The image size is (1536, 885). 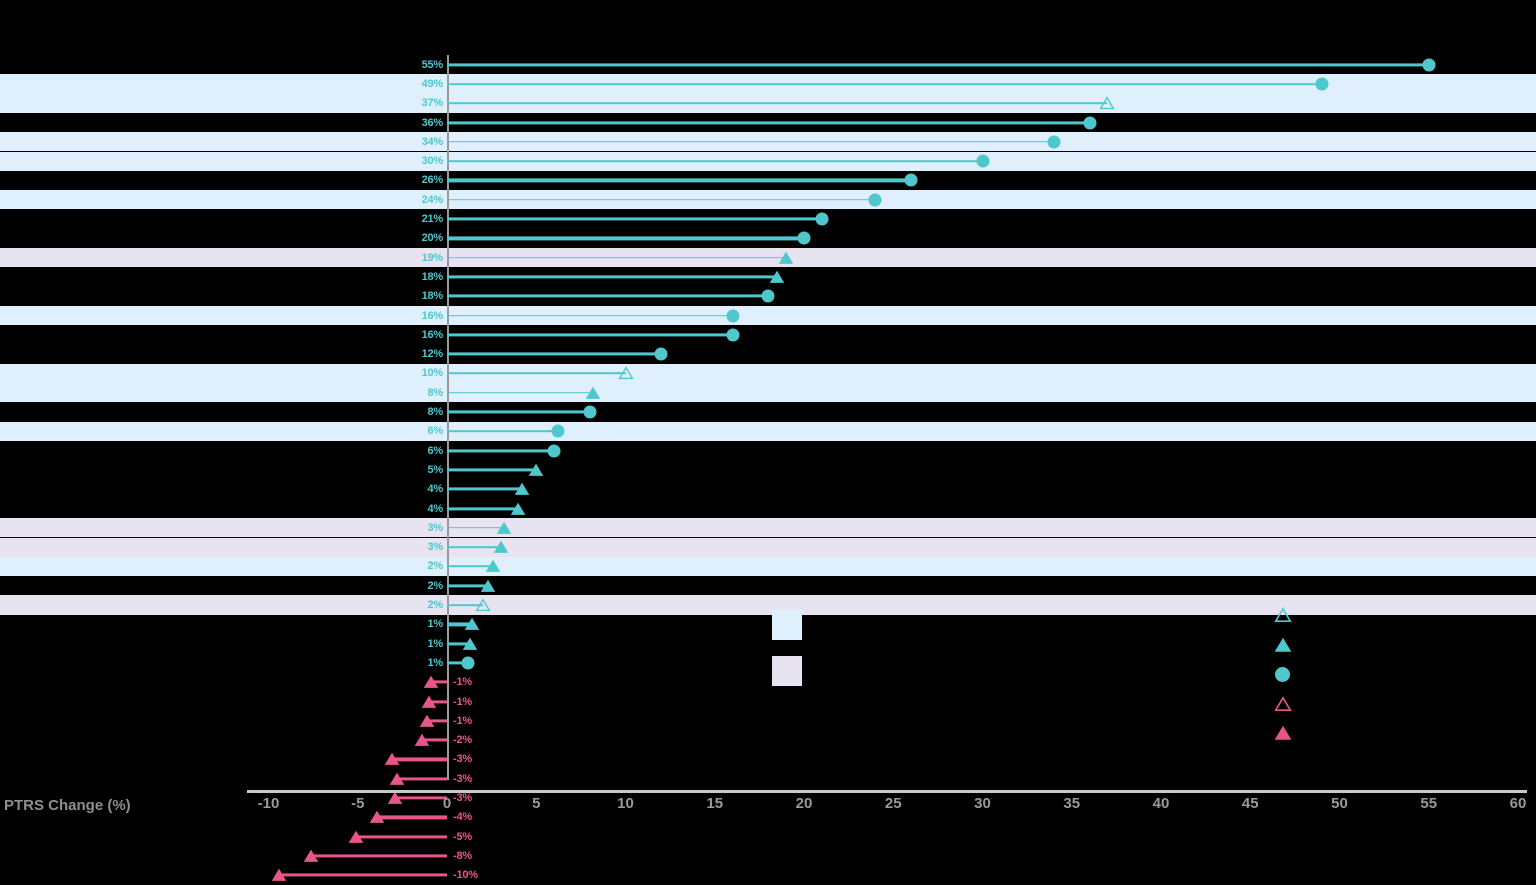 What do you see at coordinates (804, 803) in the screenshot?
I see `x-tick-label: 20` at bounding box center [804, 803].